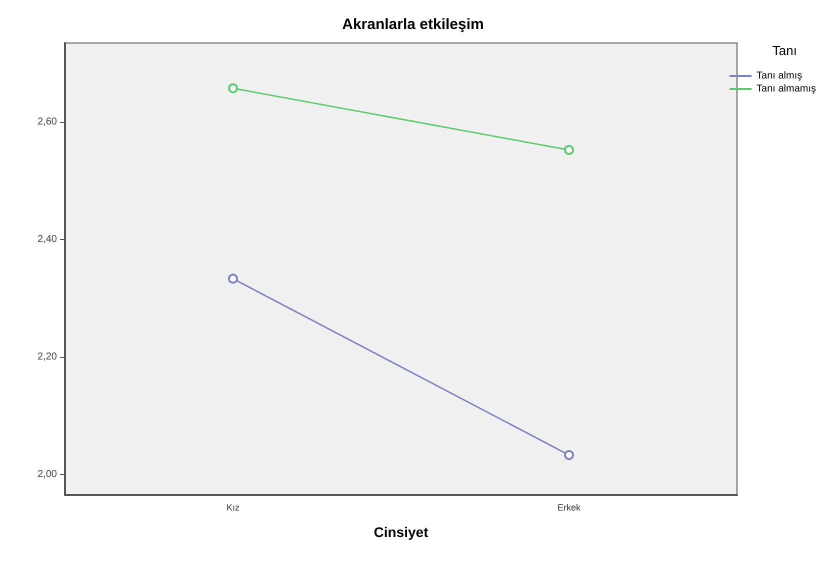  Describe the element at coordinates (48, 122) in the screenshot. I see `y-tick-label: 2,60` at that location.